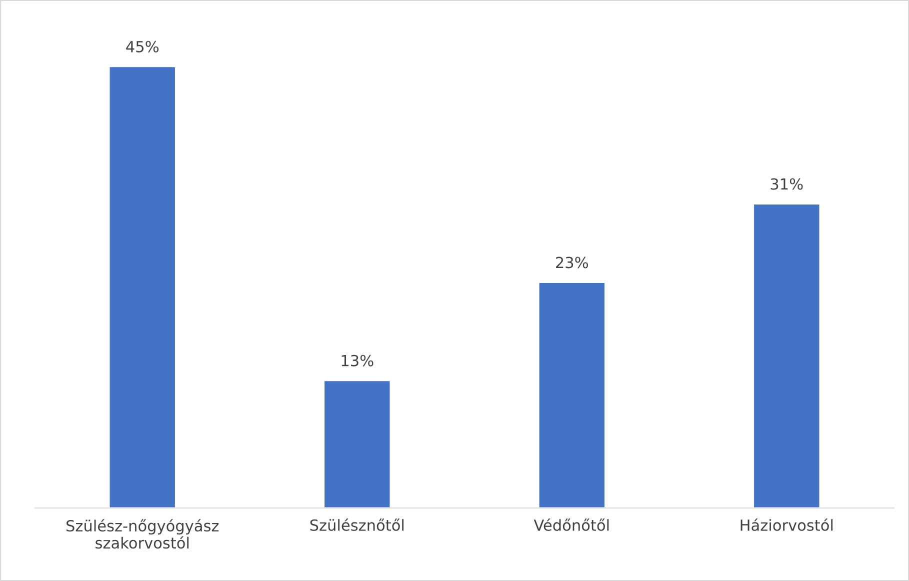 The height and width of the screenshot is (581, 909). Describe the element at coordinates (142, 534) in the screenshot. I see `x-tick-label: Szülész-nőgyógyász szakorvostól` at that location.